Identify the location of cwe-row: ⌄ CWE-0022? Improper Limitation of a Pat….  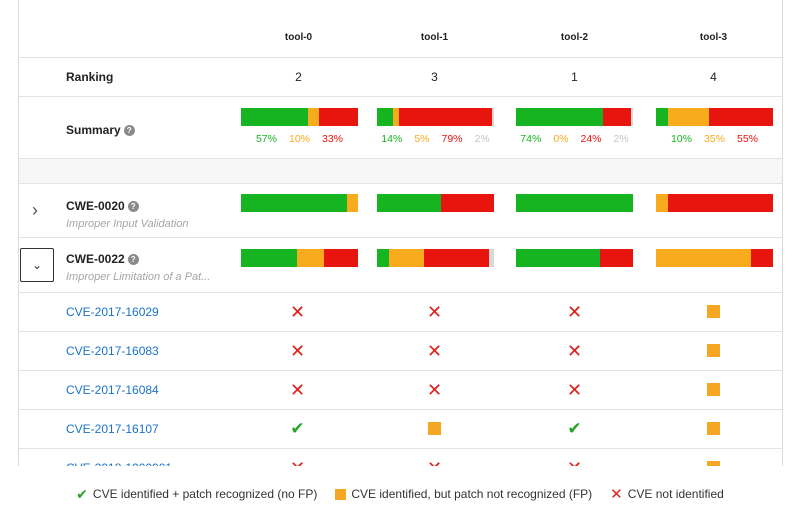
(400, 265).